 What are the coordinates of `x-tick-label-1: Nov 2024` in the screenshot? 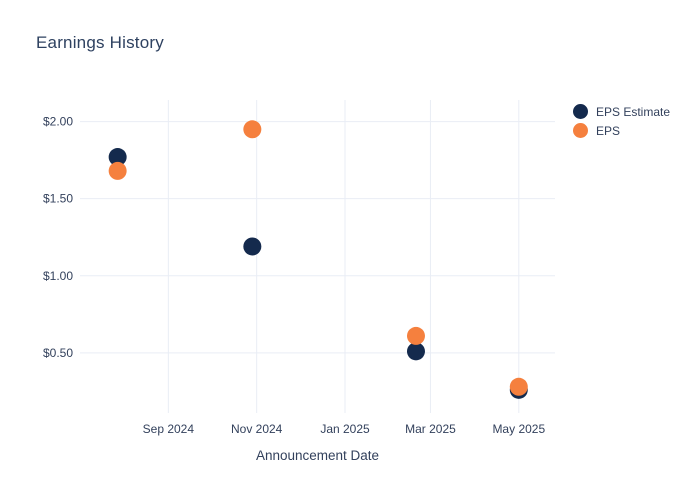 It's located at (257, 429).